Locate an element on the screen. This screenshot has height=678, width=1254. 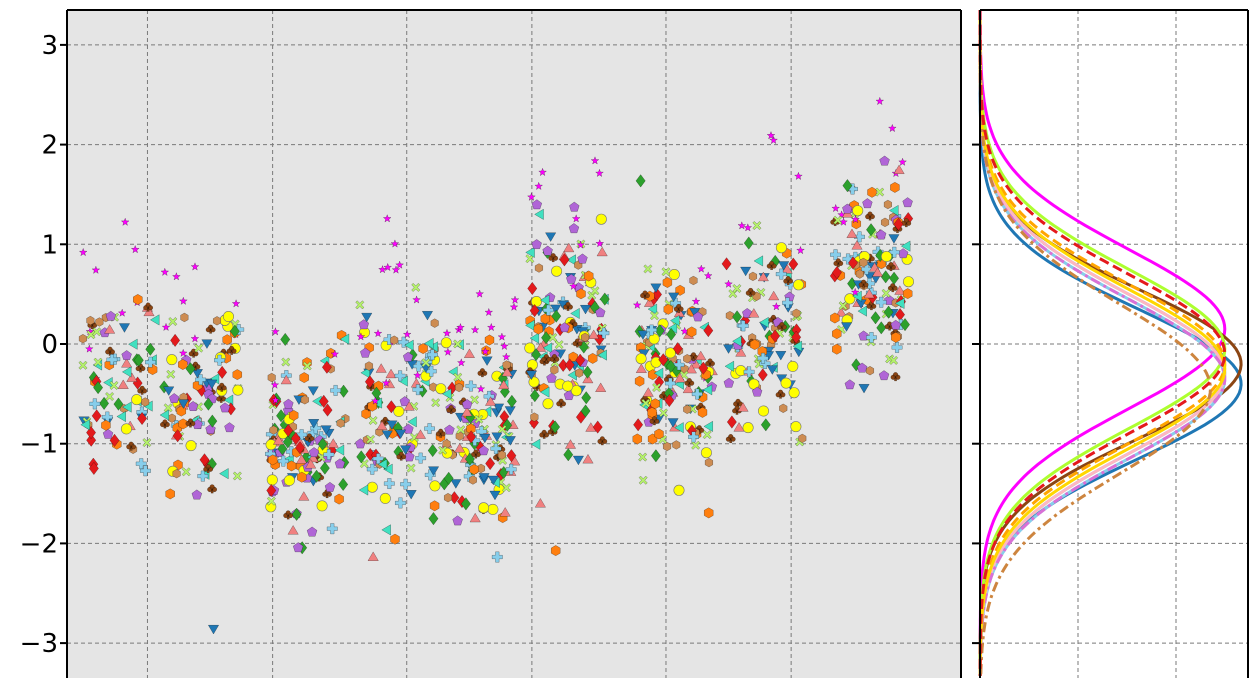
scatter-y-tick-label: 3 is located at coordinates (49, 46).